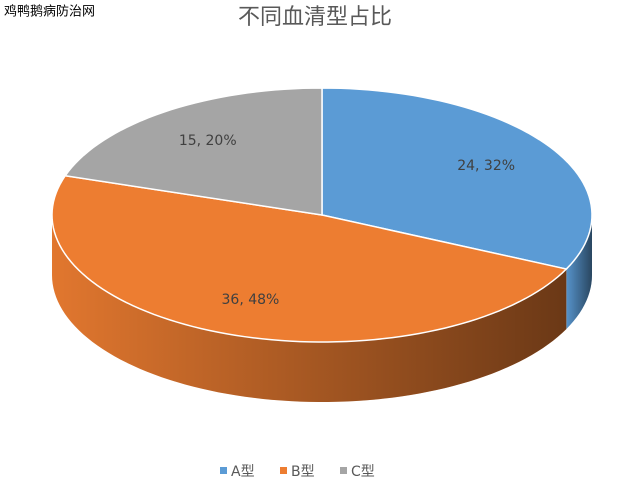  Describe the element at coordinates (251, 300) in the screenshot. I see `data-label: 36, 48%` at that location.